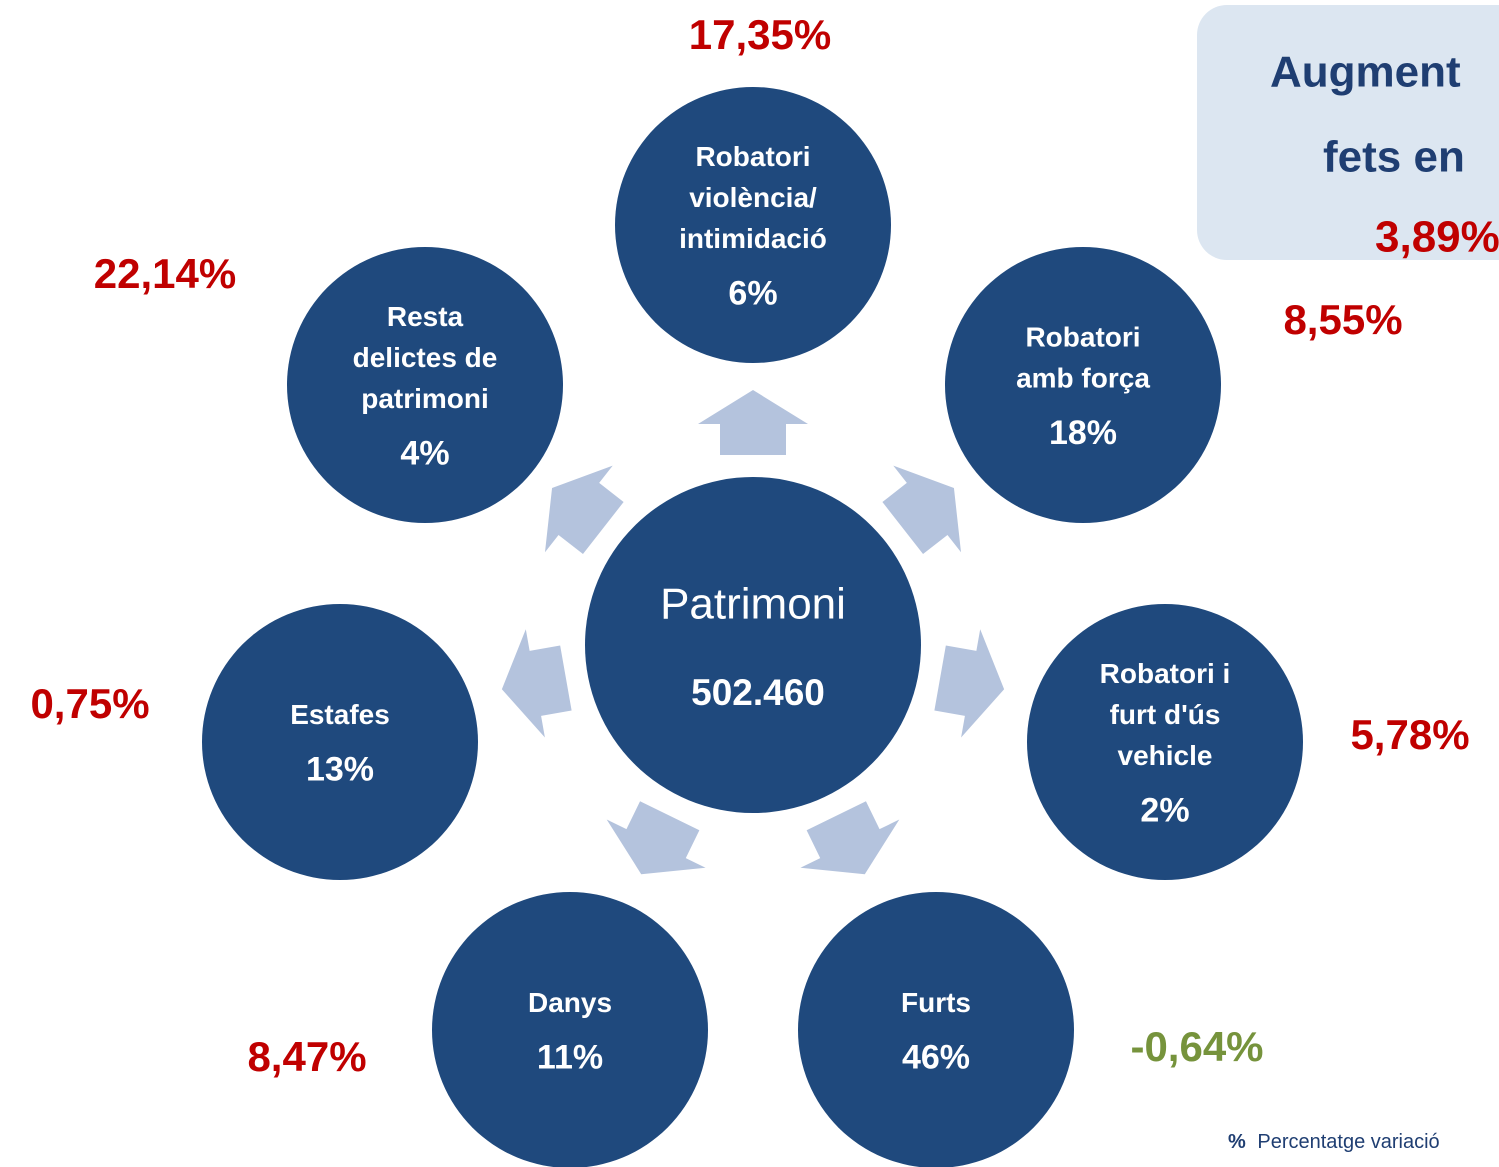 The width and height of the screenshot is (1499, 1167). What do you see at coordinates (89, 703) in the screenshot?
I see `node-change: 0,75%` at bounding box center [89, 703].